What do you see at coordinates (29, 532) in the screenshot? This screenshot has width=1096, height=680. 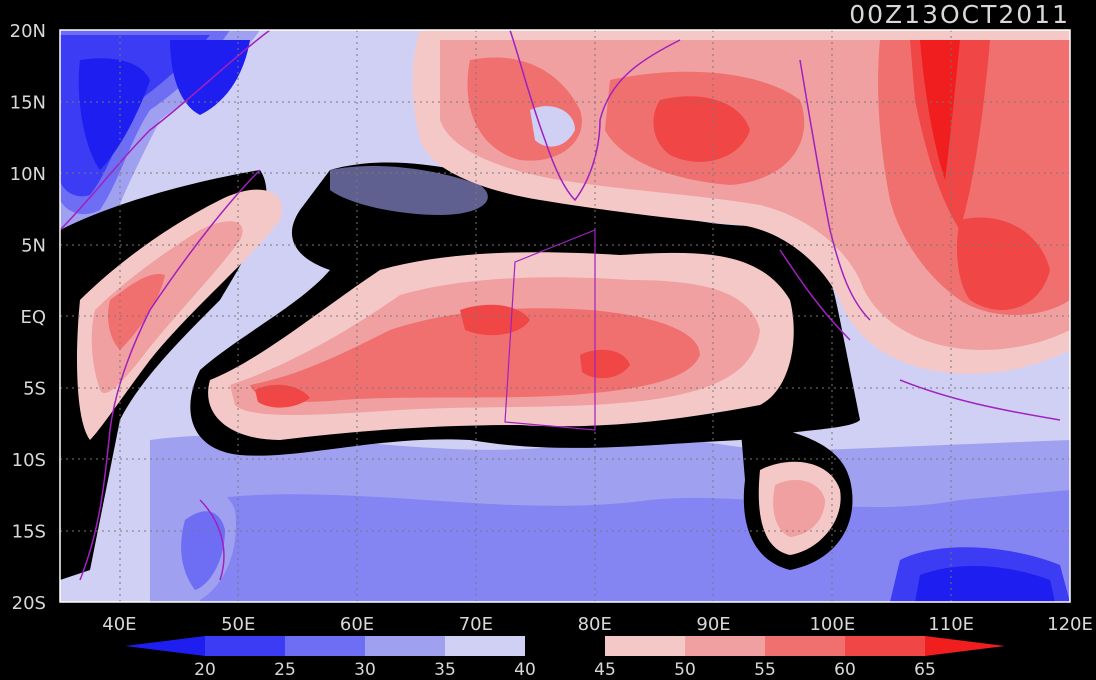 I see `y-tick-label: 15S` at bounding box center [29, 532].